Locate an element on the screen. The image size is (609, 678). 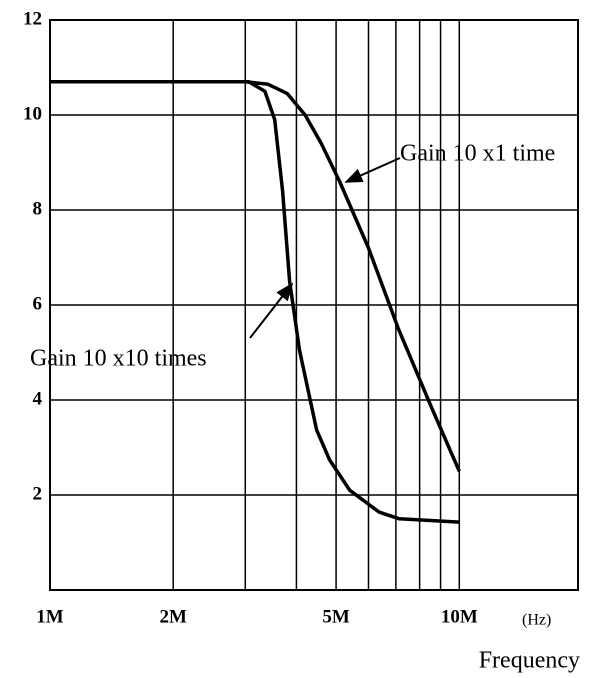
y-tick-label: 12 is located at coordinates (32, 18).